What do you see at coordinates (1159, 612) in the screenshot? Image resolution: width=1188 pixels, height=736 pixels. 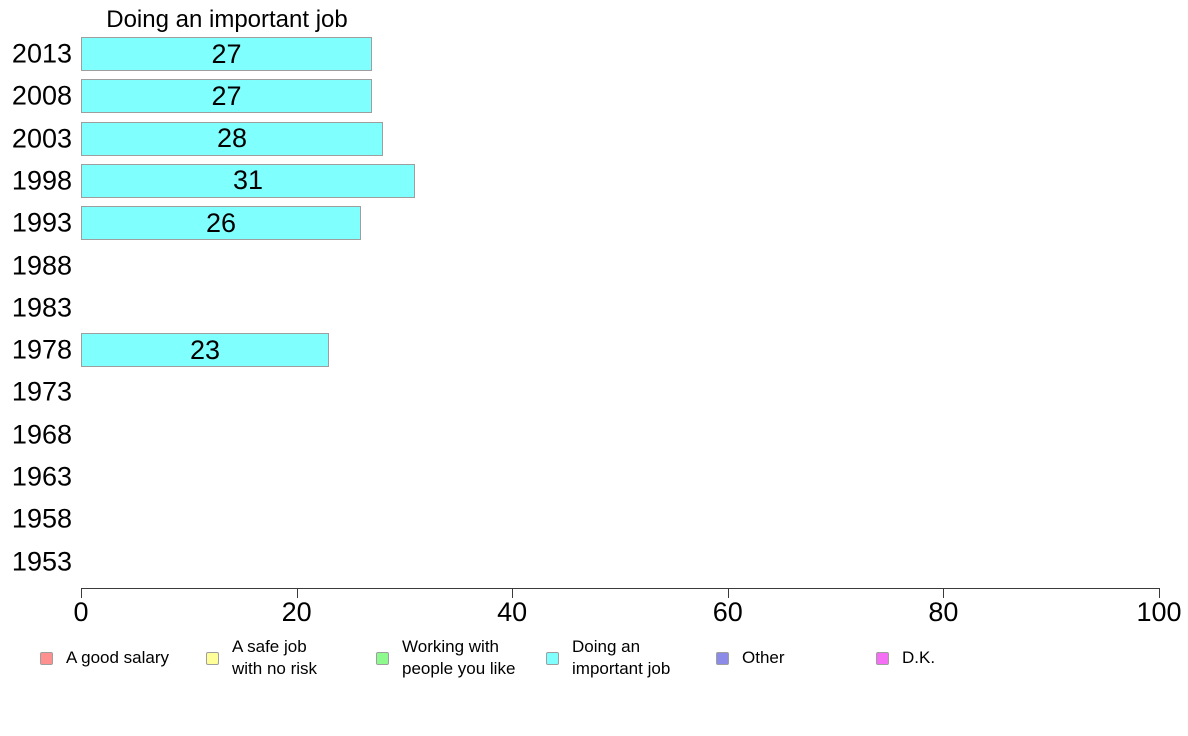 I see `x-axis-tick-label: 100` at bounding box center [1159, 612].